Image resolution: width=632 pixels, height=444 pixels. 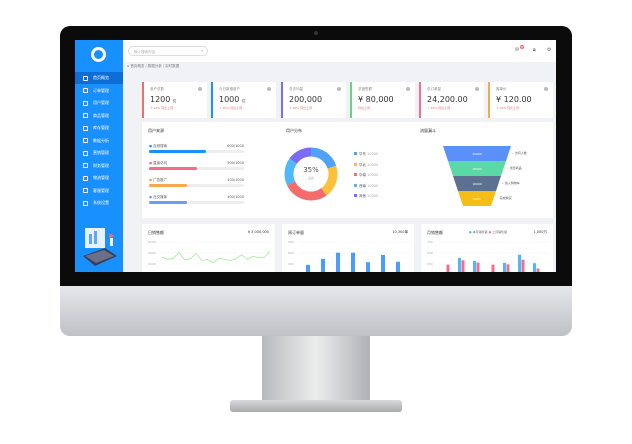 I want to click on sidebar-item-label: 商品管理, so click(x=101, y=115).